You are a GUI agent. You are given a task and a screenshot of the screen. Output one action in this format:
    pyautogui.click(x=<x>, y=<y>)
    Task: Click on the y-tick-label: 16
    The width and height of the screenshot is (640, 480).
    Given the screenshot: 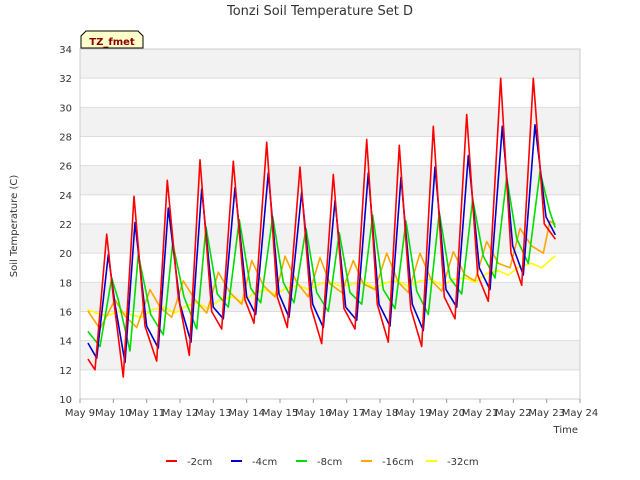 What is the action you would take?
    pyautogui.click(x=65, y=313)
    